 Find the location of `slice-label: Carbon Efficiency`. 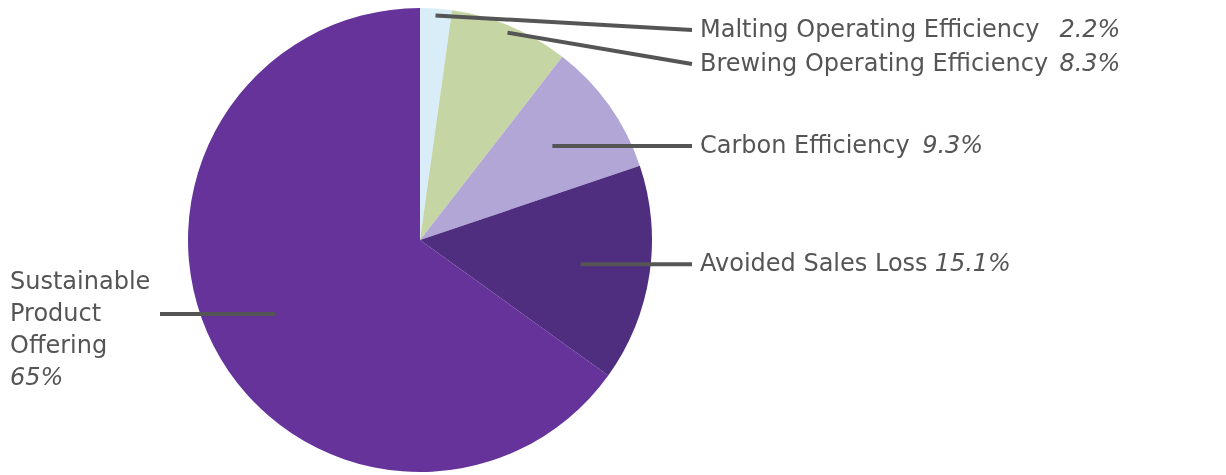

slice-label: Carbon Efficiency is located at coordinates (805, 144).